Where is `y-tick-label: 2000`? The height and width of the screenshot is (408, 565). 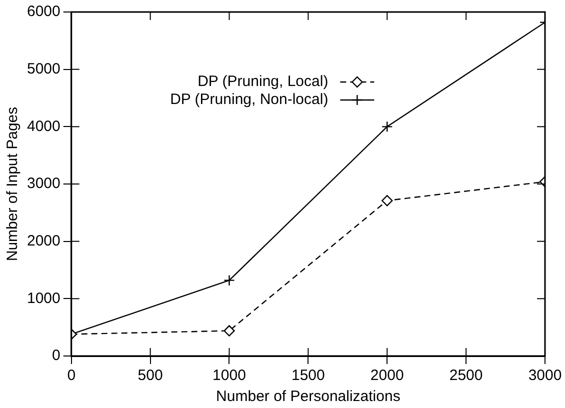
y-tick-label: 2000 is located at coordinates (43, 241).